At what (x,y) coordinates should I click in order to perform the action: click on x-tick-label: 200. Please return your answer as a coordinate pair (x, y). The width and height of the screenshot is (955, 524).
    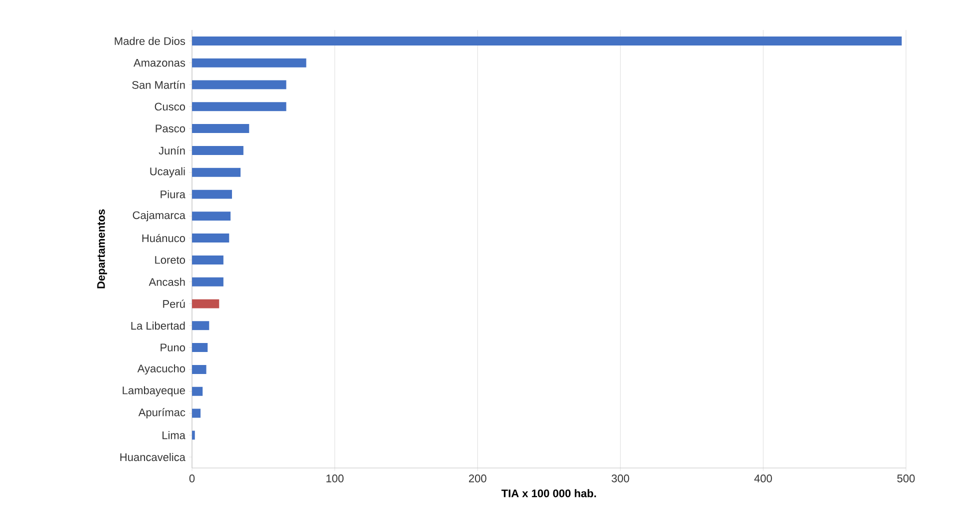
    Looking at the image, I should click on (477, 478).